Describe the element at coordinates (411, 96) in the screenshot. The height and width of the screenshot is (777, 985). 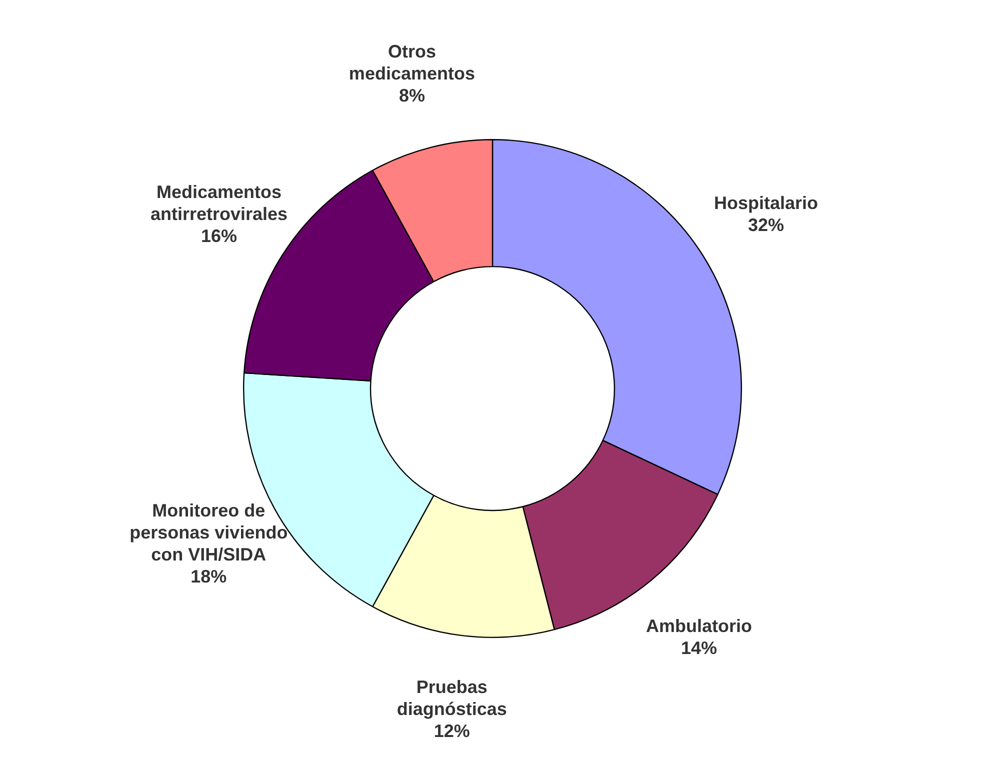
I see `data-label: 8%` at that location.